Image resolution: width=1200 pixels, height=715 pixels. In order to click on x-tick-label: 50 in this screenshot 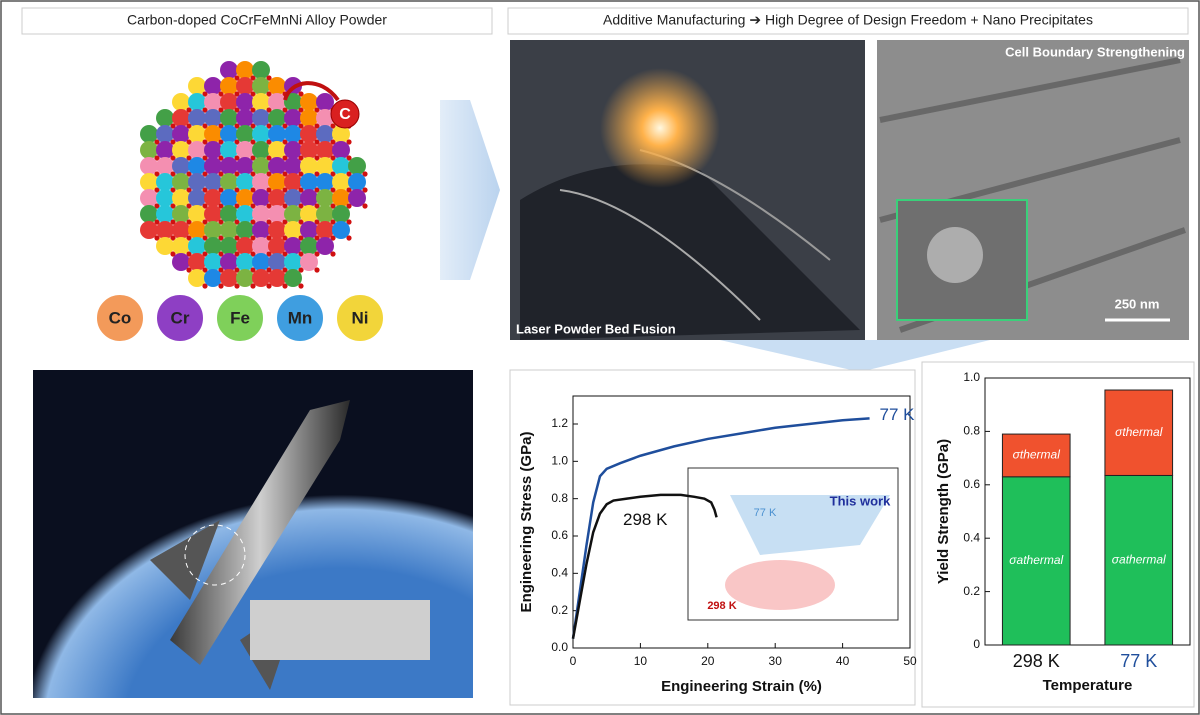, I will do `click(910, 661)`.